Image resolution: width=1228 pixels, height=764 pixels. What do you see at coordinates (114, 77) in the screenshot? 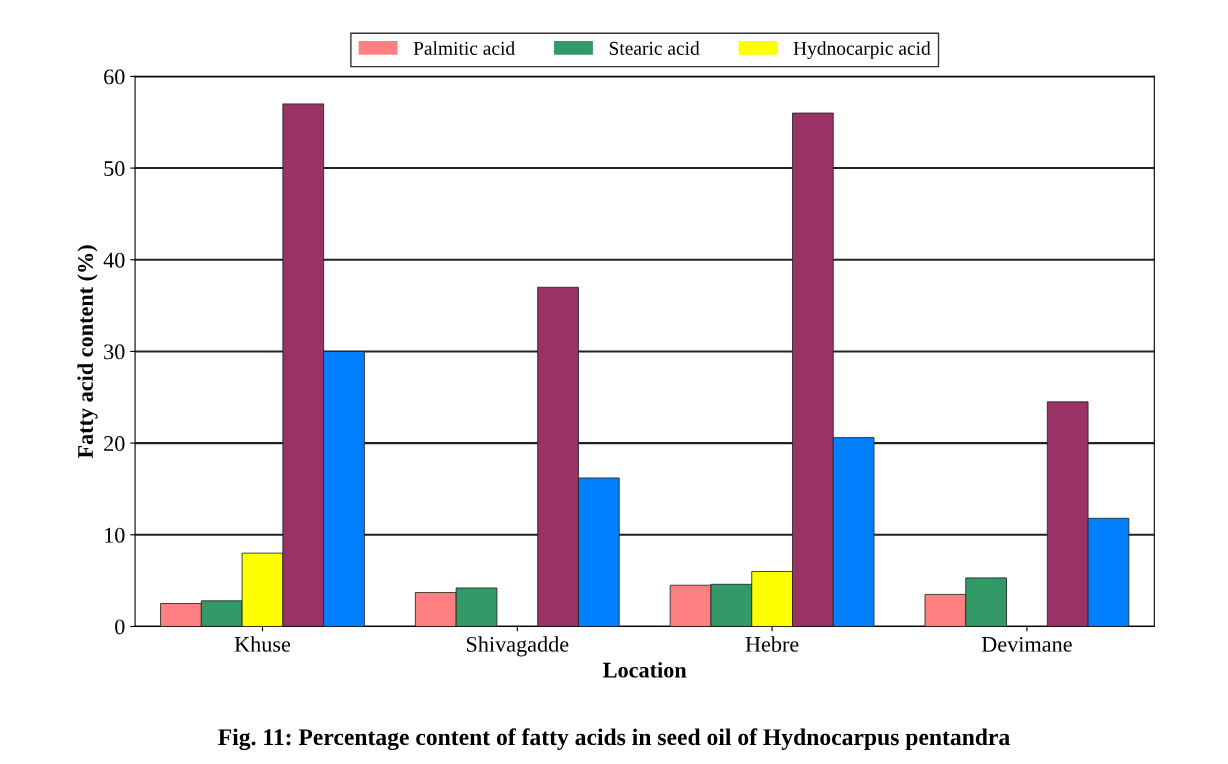
I see `y-tick-label: 60` at bounding box center [114, 77].